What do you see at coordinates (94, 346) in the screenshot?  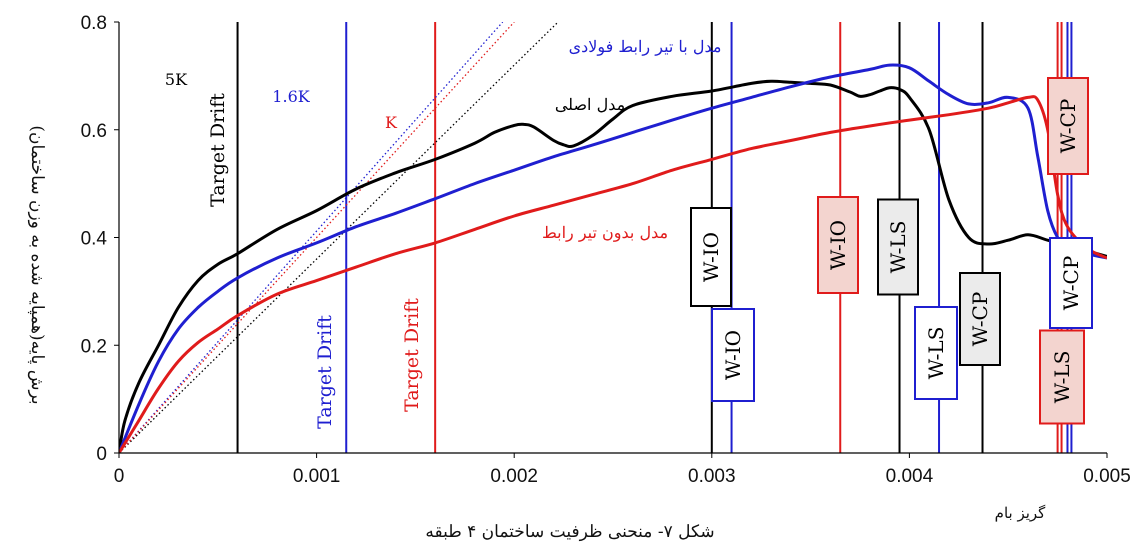 I see `y-tick-label: 0.2` at bounding box center [94, 346].